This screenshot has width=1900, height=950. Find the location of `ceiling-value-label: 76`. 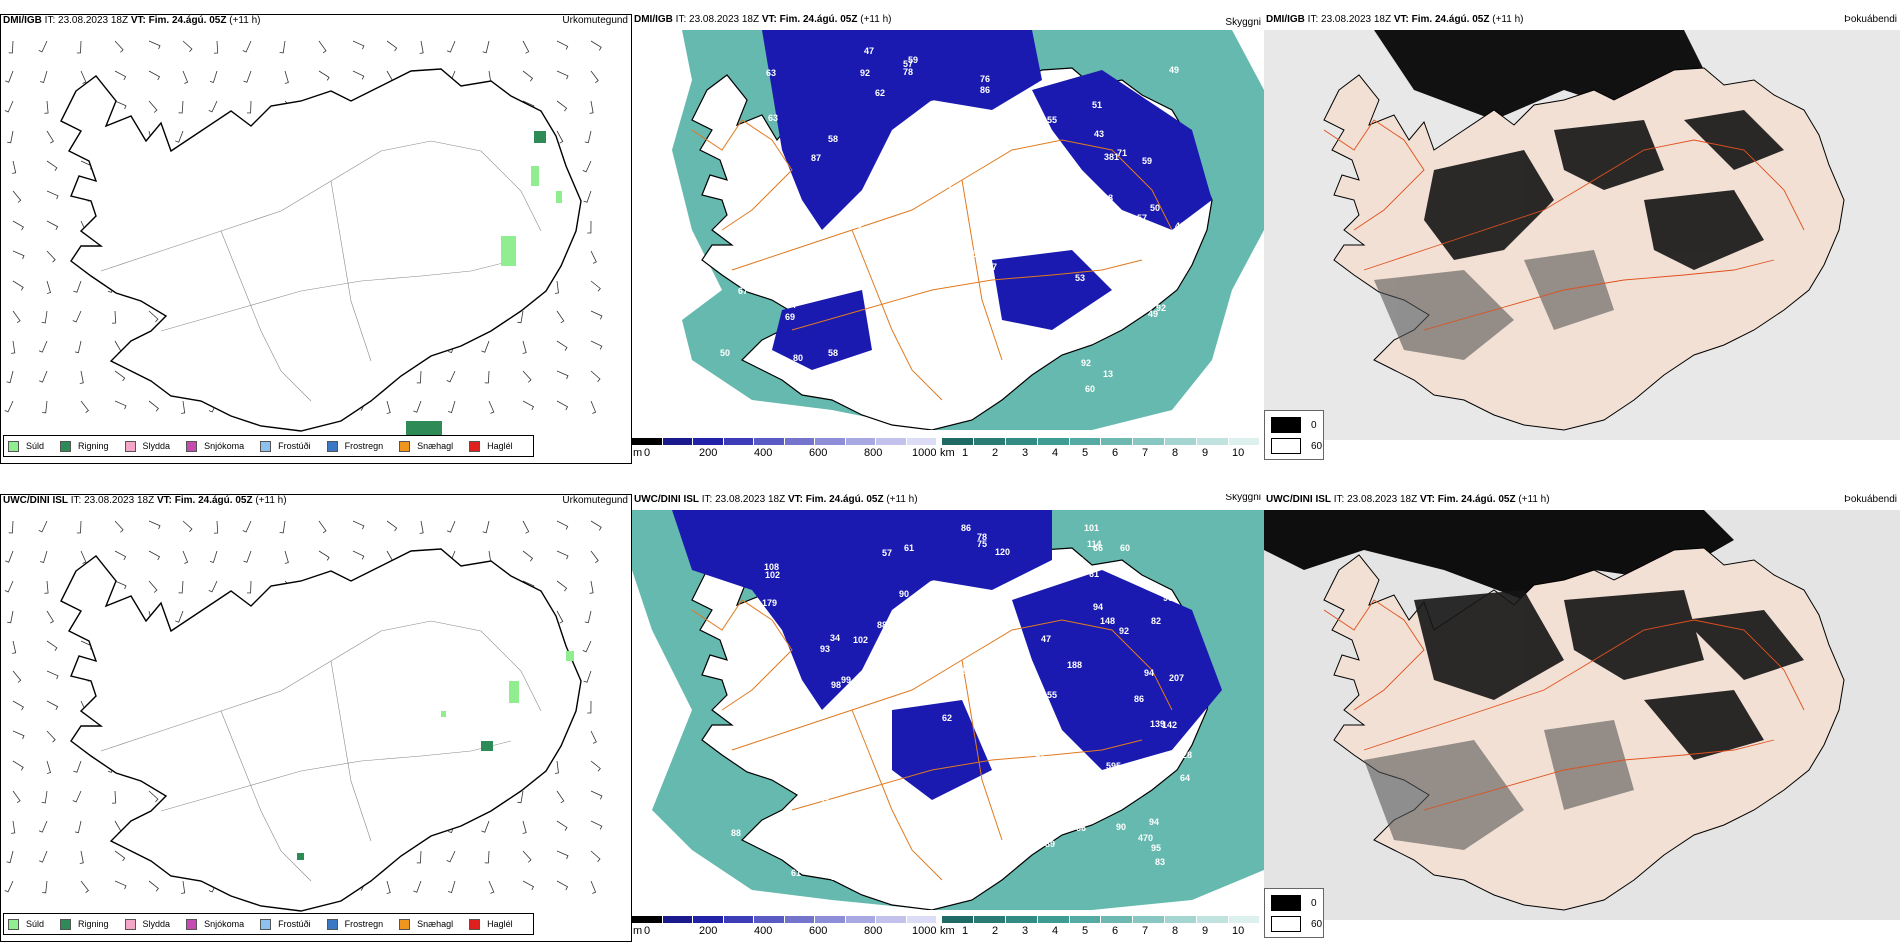

ceiling-value-label: 76 is located at coordinates (1040, 759).